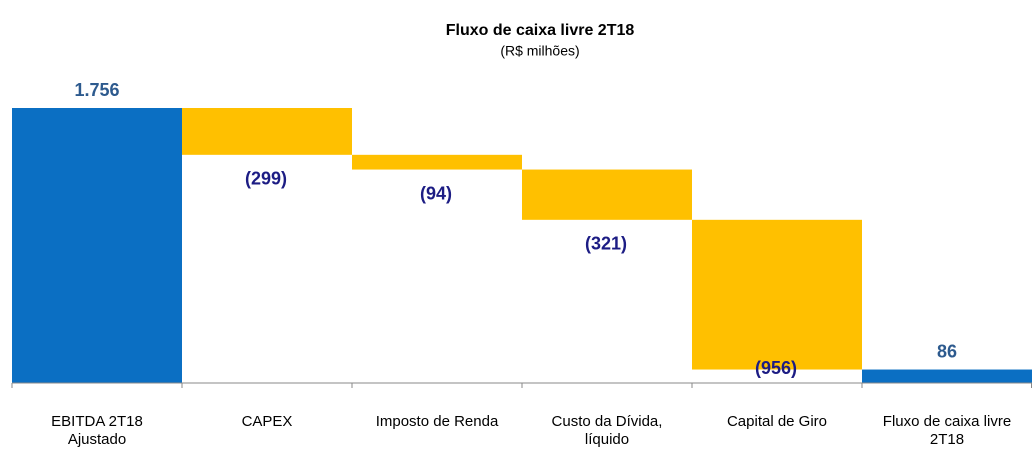  Describe the element at coordinates (267, 421) in the screenshot. I see `x-tick-label: CAPEX` at that location.